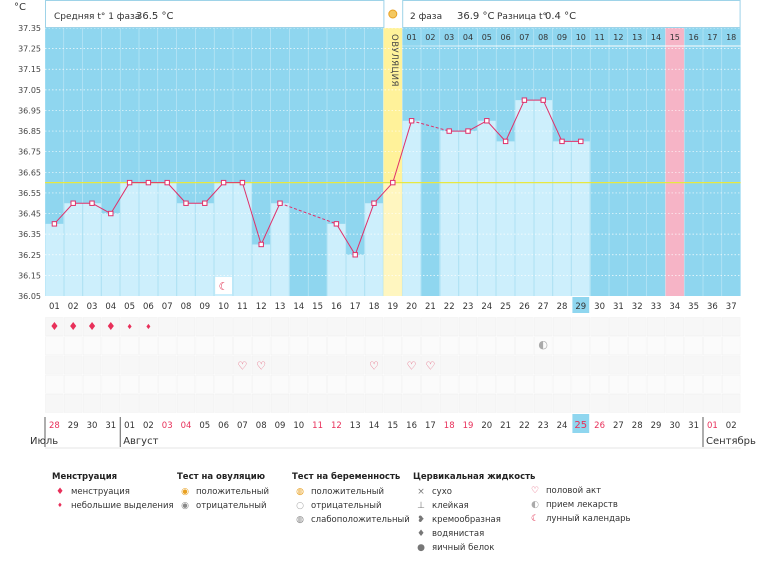 The height and width of the screenshot is (574, 770). What do you see at coordinates (231, 506) in the screenshot?
I see `legend-ovulation-negative: отрицательный` at bounding box center [231, 506].